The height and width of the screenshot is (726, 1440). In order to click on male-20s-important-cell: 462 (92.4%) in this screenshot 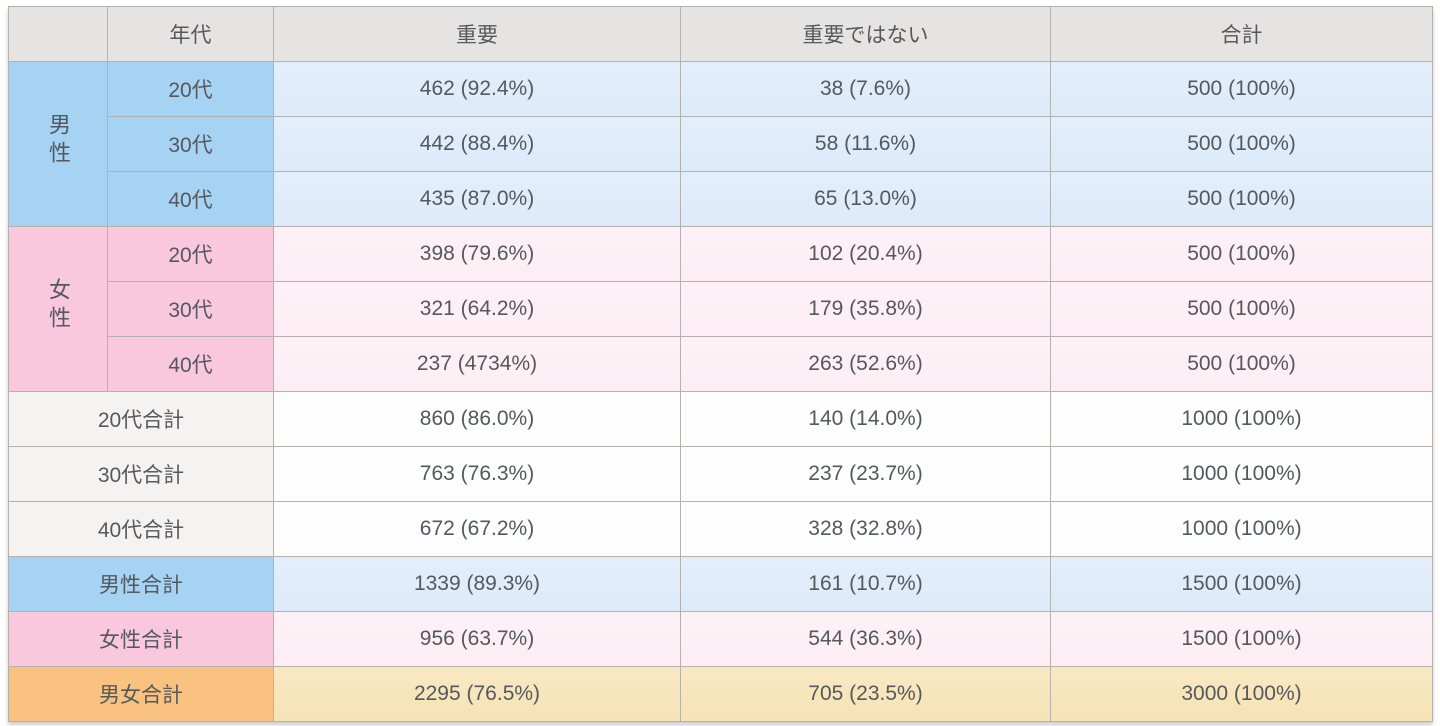, I will do `click(477, 89)`.